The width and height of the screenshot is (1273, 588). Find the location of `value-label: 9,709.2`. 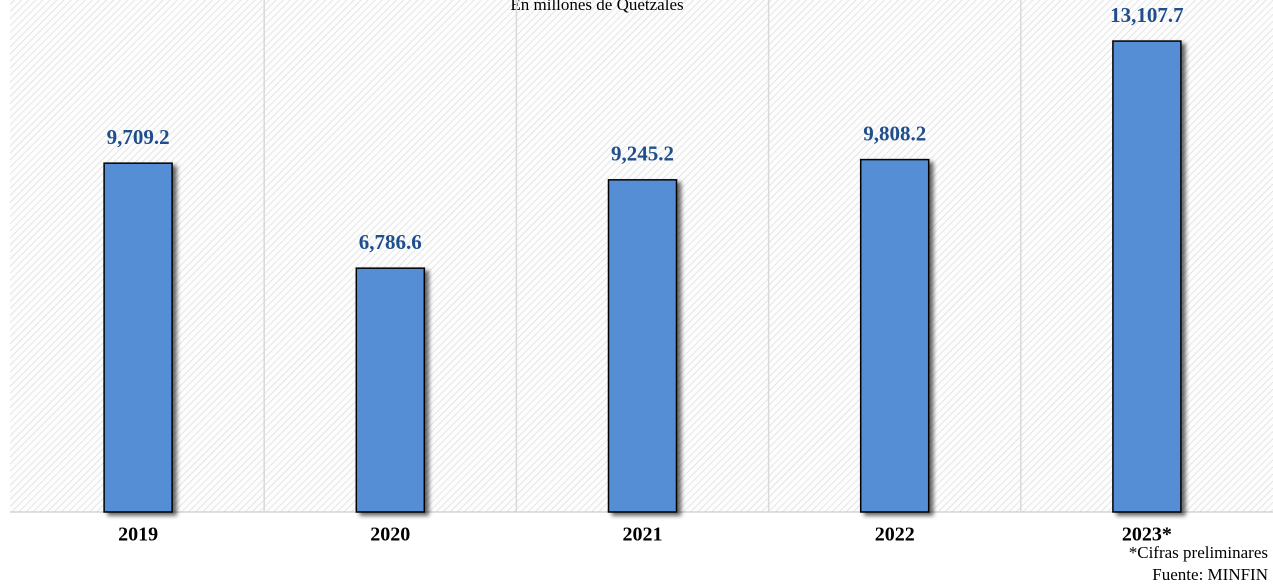

value-label: 9,709.2 is located at coordinates (138, 137).